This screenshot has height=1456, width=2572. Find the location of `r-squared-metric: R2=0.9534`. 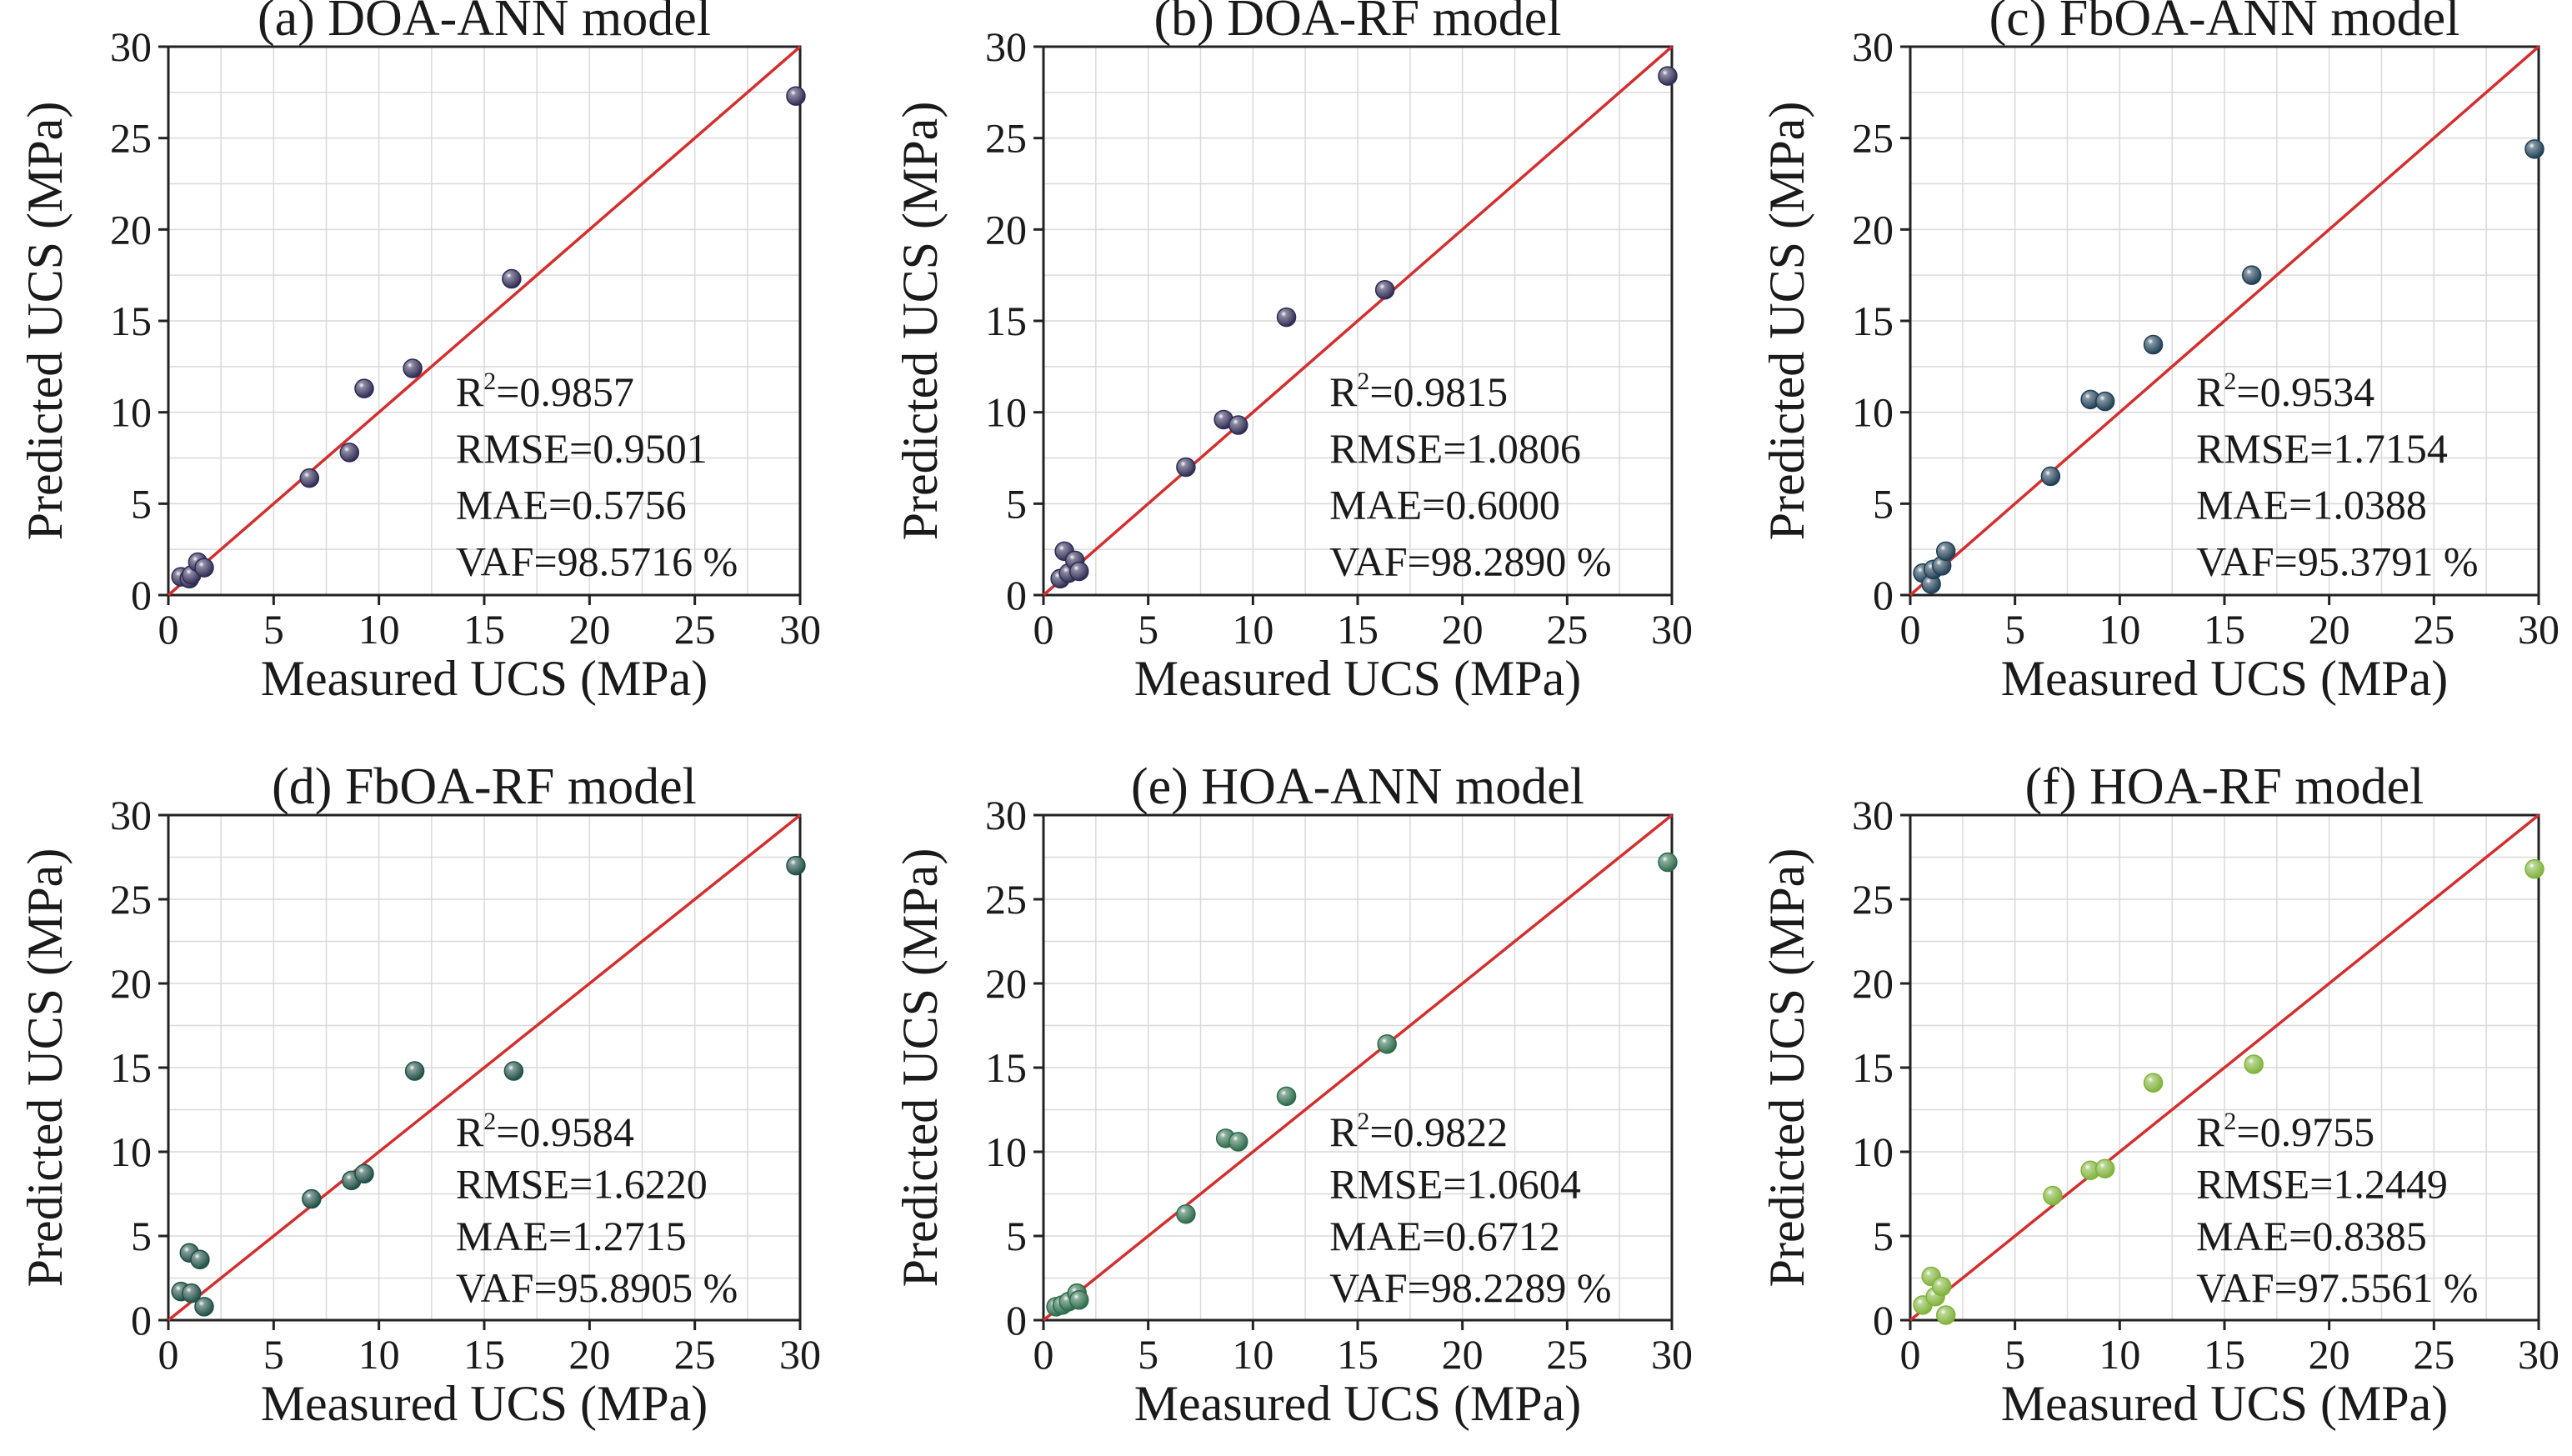

r-squared-metric: R2=0.9534 is located at coordinates (2285, 391).